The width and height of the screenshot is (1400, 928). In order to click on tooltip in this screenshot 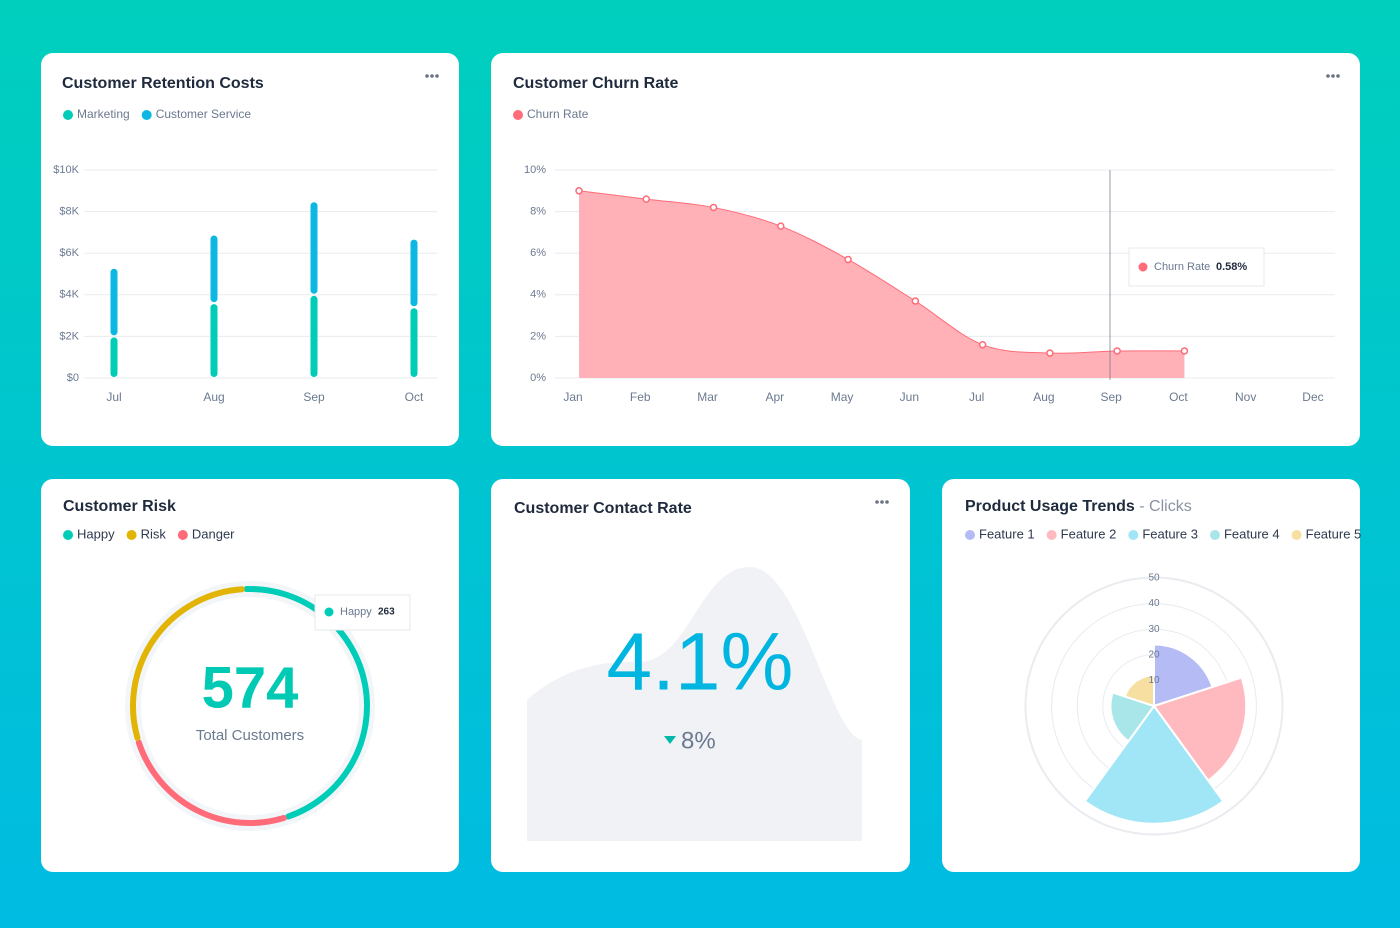, I will do `click(1196, 267)`.